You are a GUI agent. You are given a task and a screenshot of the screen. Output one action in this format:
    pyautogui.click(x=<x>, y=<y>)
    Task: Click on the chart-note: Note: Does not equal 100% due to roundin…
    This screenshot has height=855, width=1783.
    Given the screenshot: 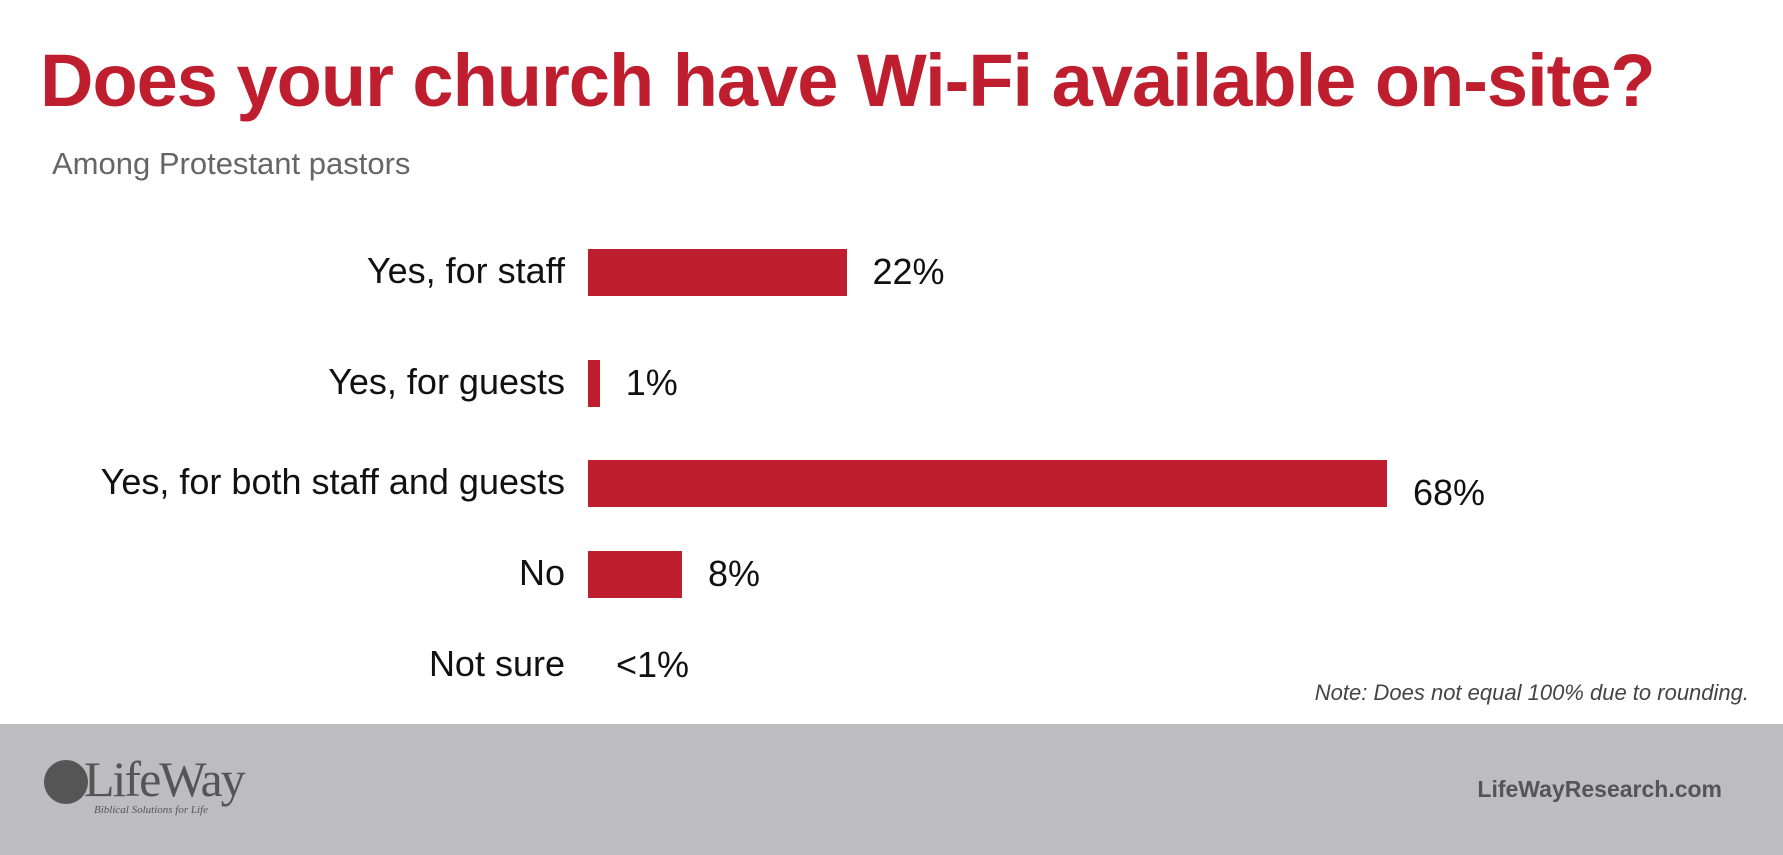 What is the action you would take?
    pyautogui.click(x=1531, y=692)
    